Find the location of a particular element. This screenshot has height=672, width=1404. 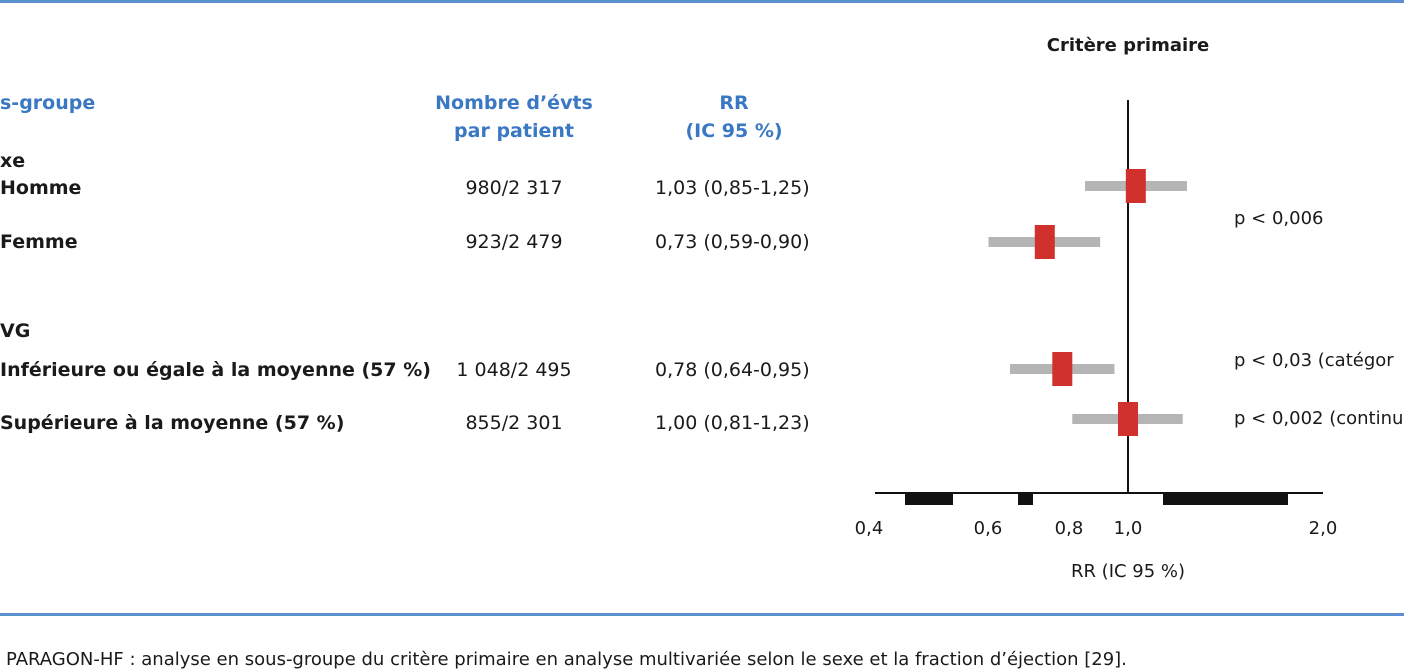

group-label-sex: xe is located at coordinates (13, 161).